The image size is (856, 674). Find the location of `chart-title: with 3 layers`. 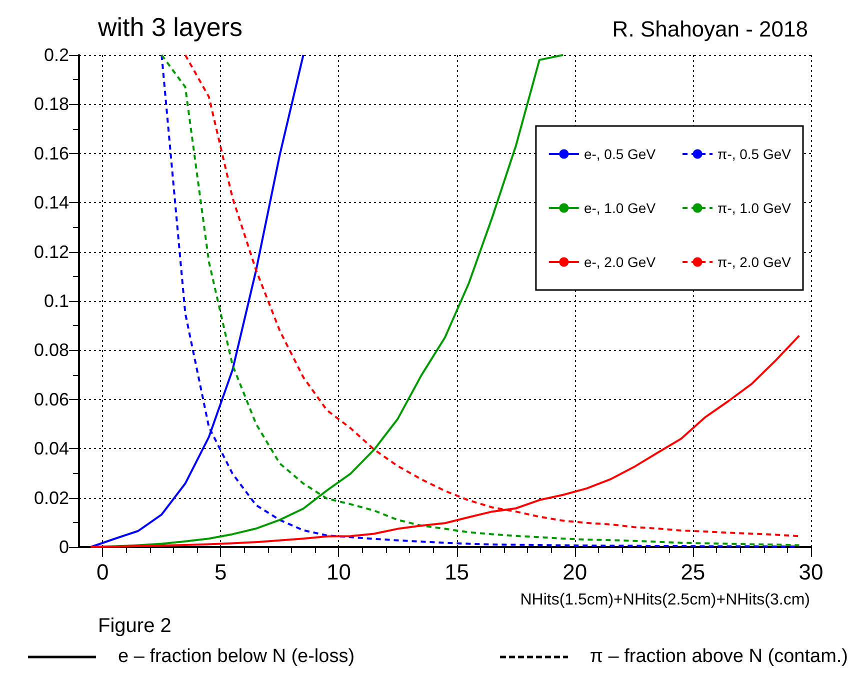

chart-title: with 3 layers is located at coordinates (169, 27).